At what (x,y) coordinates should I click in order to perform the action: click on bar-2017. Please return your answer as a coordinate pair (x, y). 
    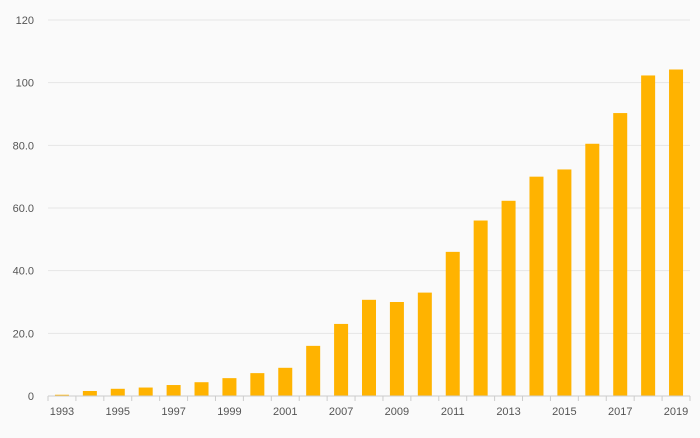
    Looking at the image, I should click on (620, 254).